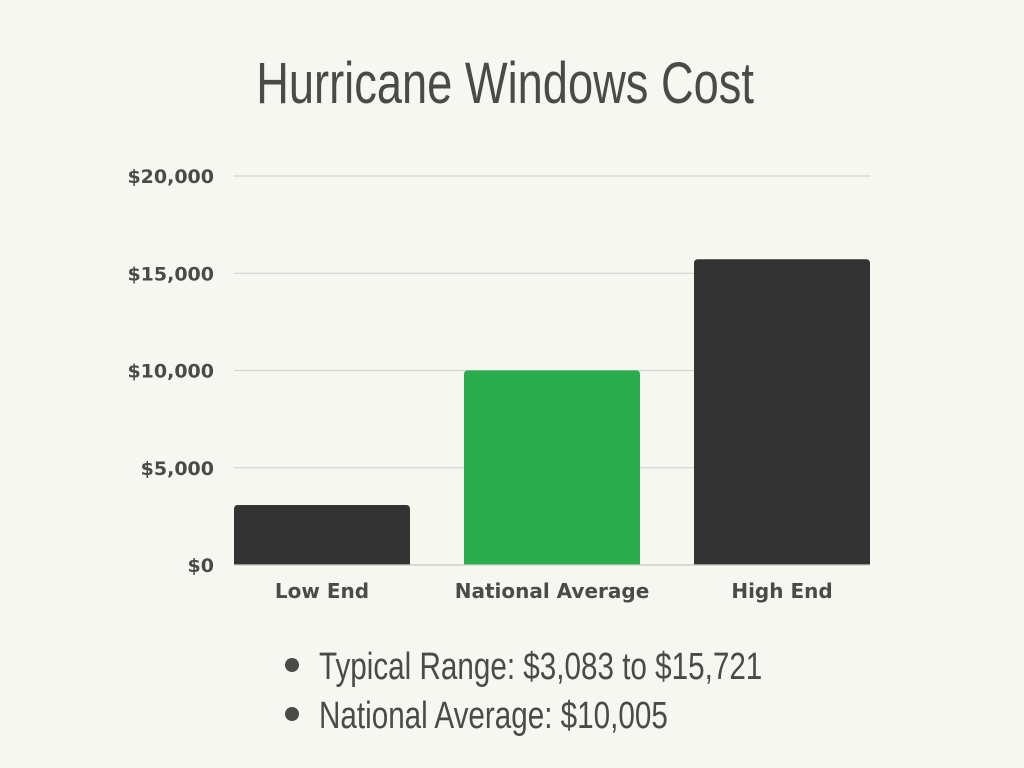  What do you see at coordinates (170, 274) in the screenshot?
I see `y-tick-label: $15,000` at bounding box center [170, 274].